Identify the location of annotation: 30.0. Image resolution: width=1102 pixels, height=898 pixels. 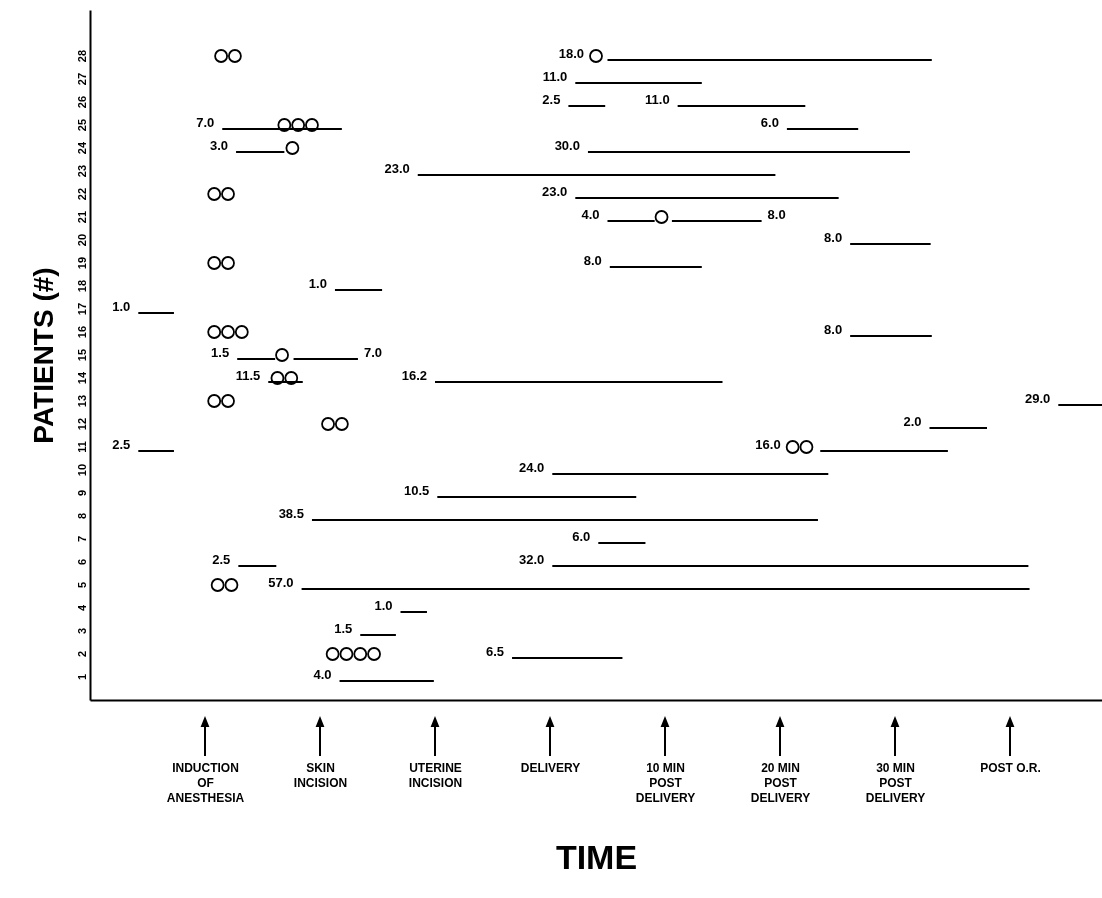
(567, 145).